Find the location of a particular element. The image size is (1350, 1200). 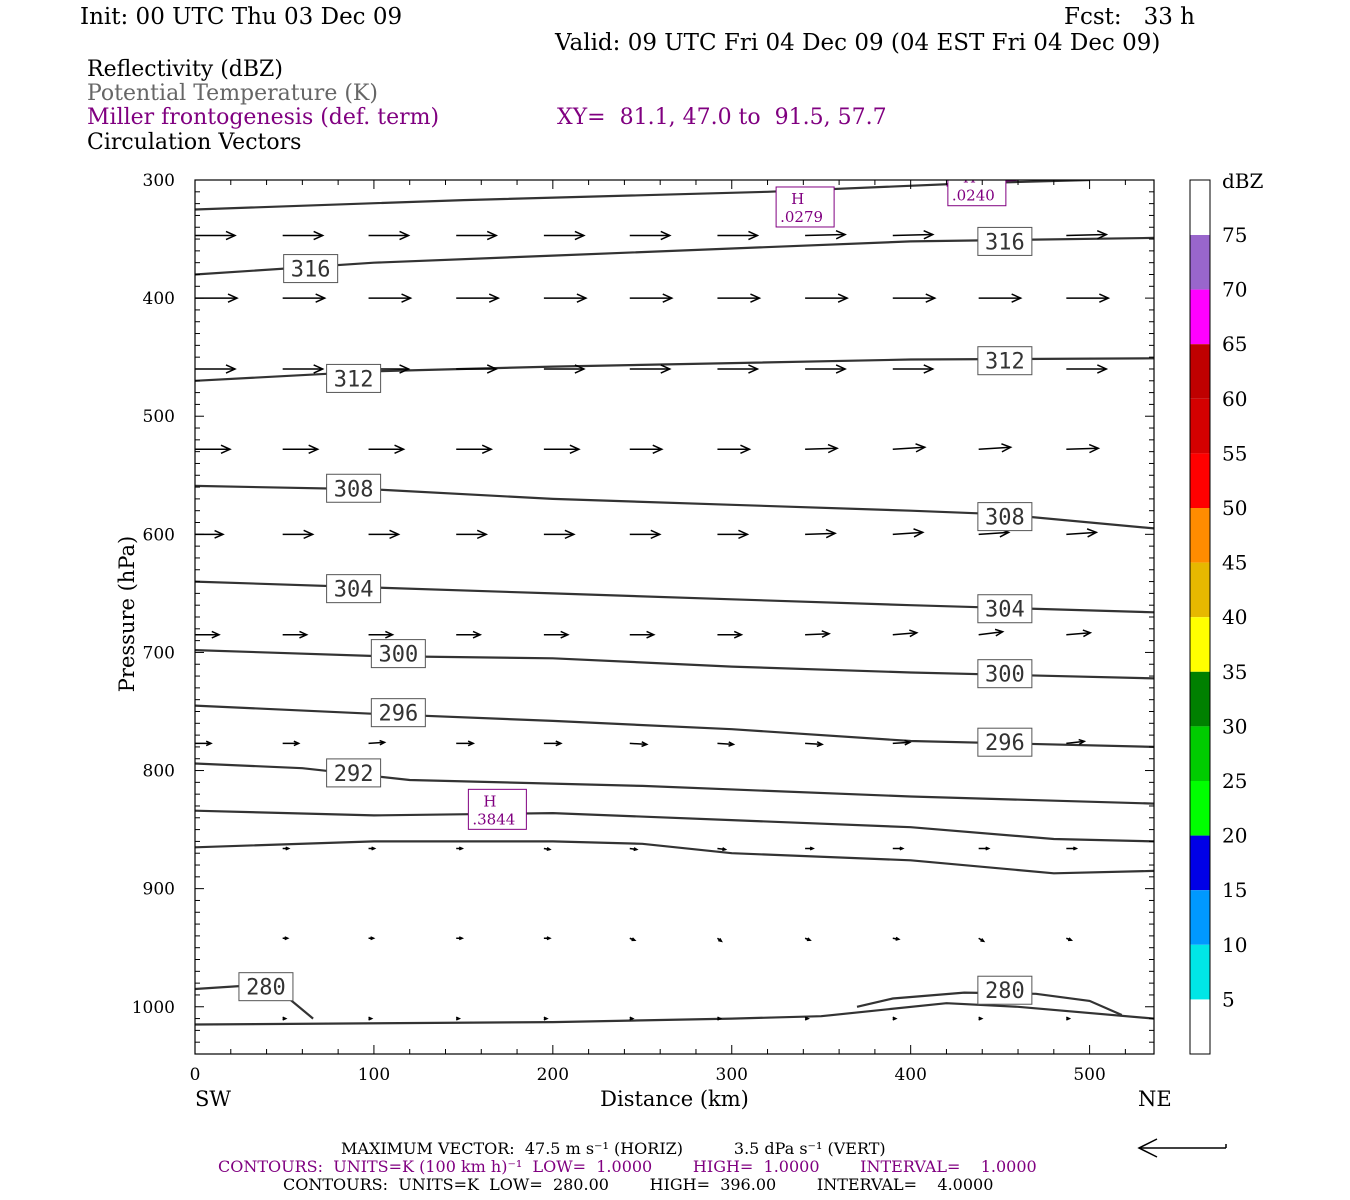

x-tick-label: 0 is located at coordinates (195, 1075).